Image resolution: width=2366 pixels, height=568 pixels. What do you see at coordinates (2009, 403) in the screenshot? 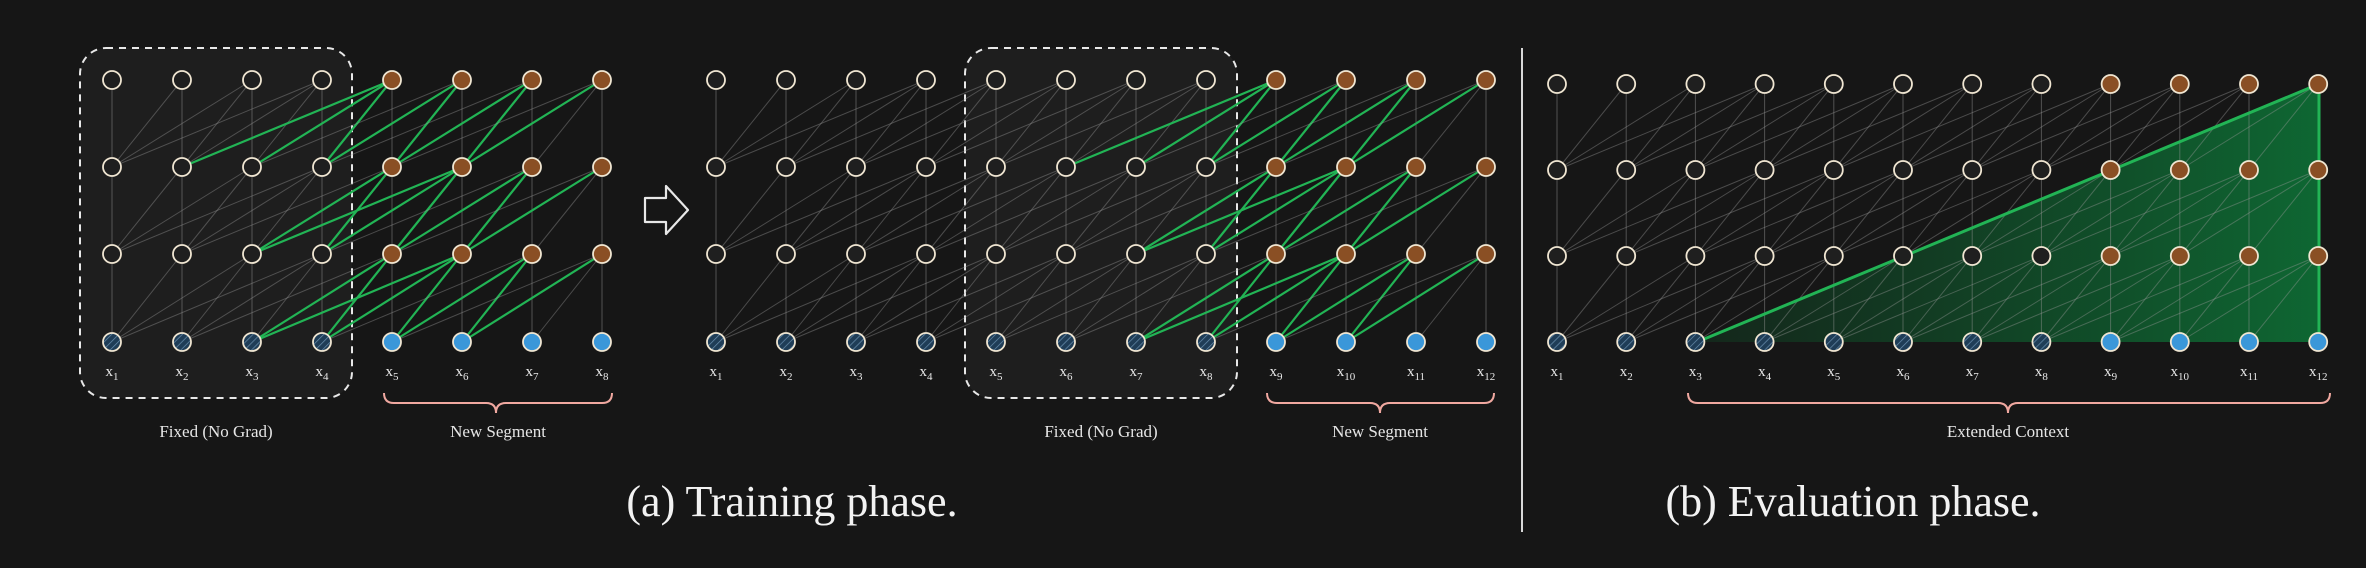
I see `extended-context-bracket` at bounding box center [2009, 403].